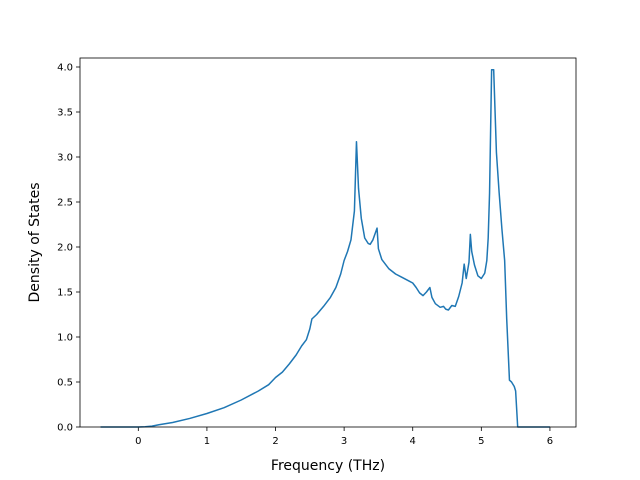 This screenshot has height=480, width=640. Describe the element at coordinates (413, 441) in the screenshot. I see `x-tick-label: 4` at that location.